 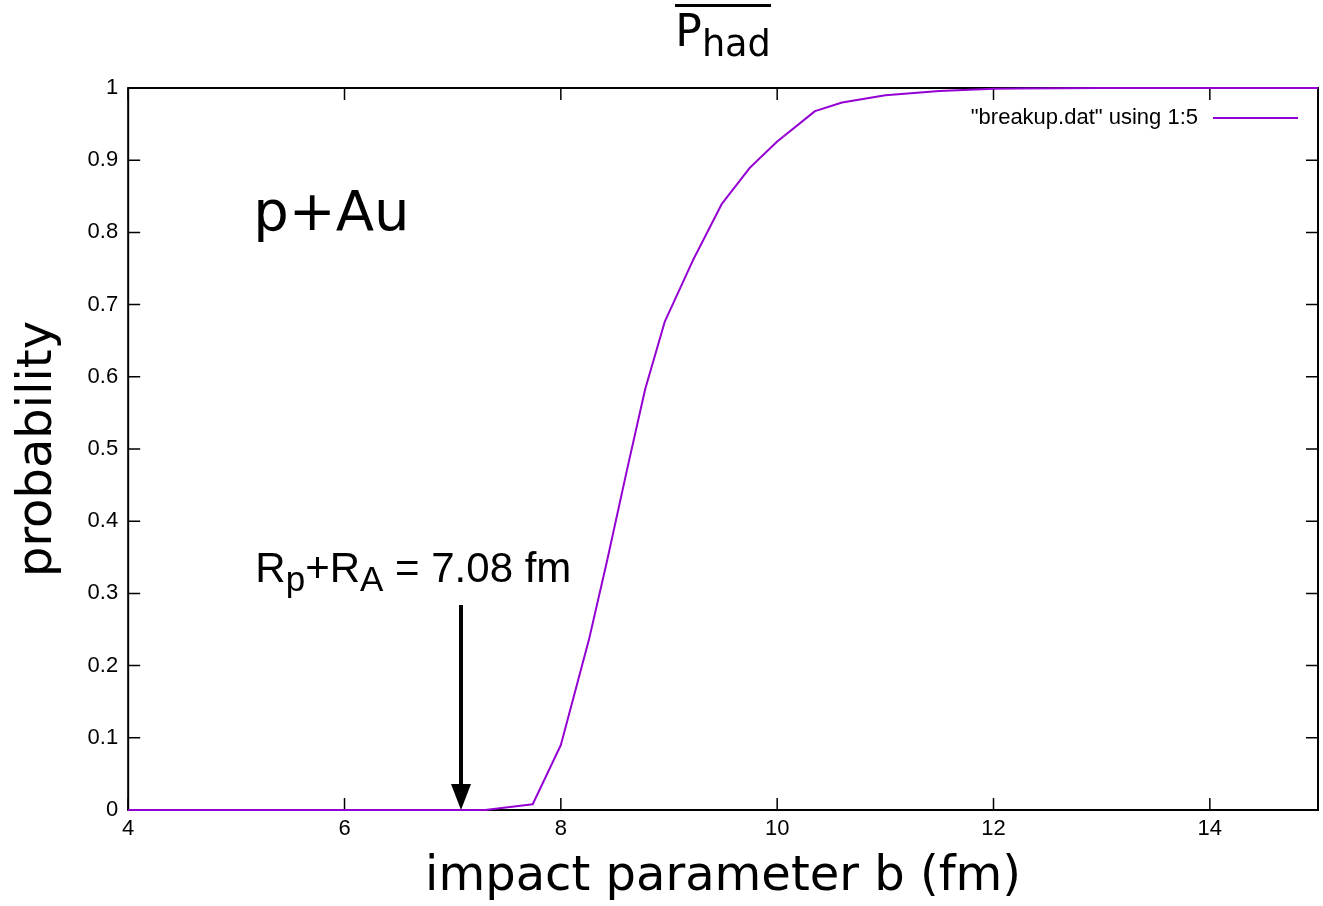 I want to click on y-tick-label: 0, so click(x=112, y=809).